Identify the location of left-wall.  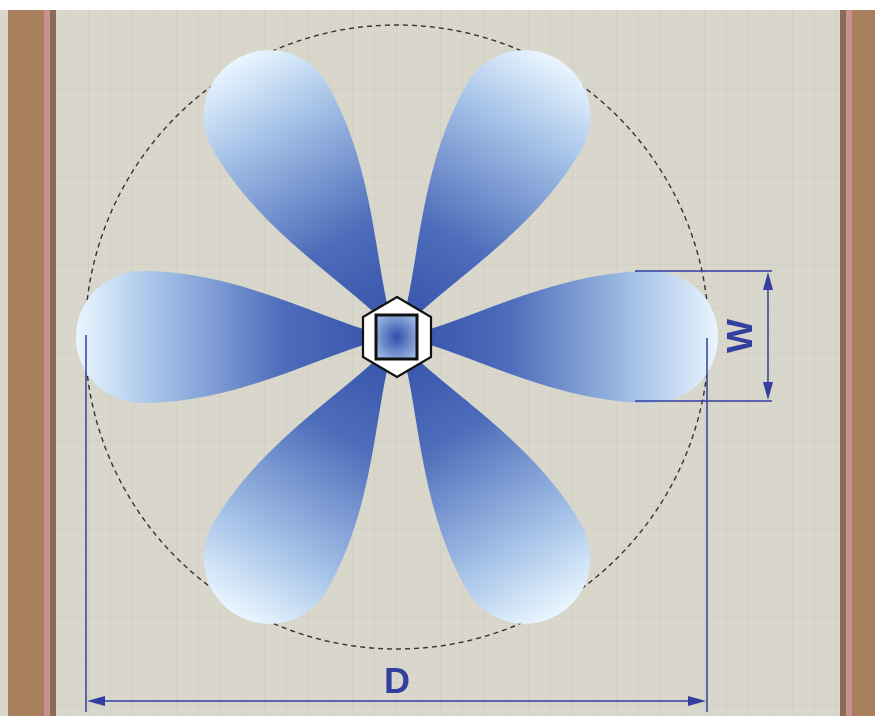
(32, 363).